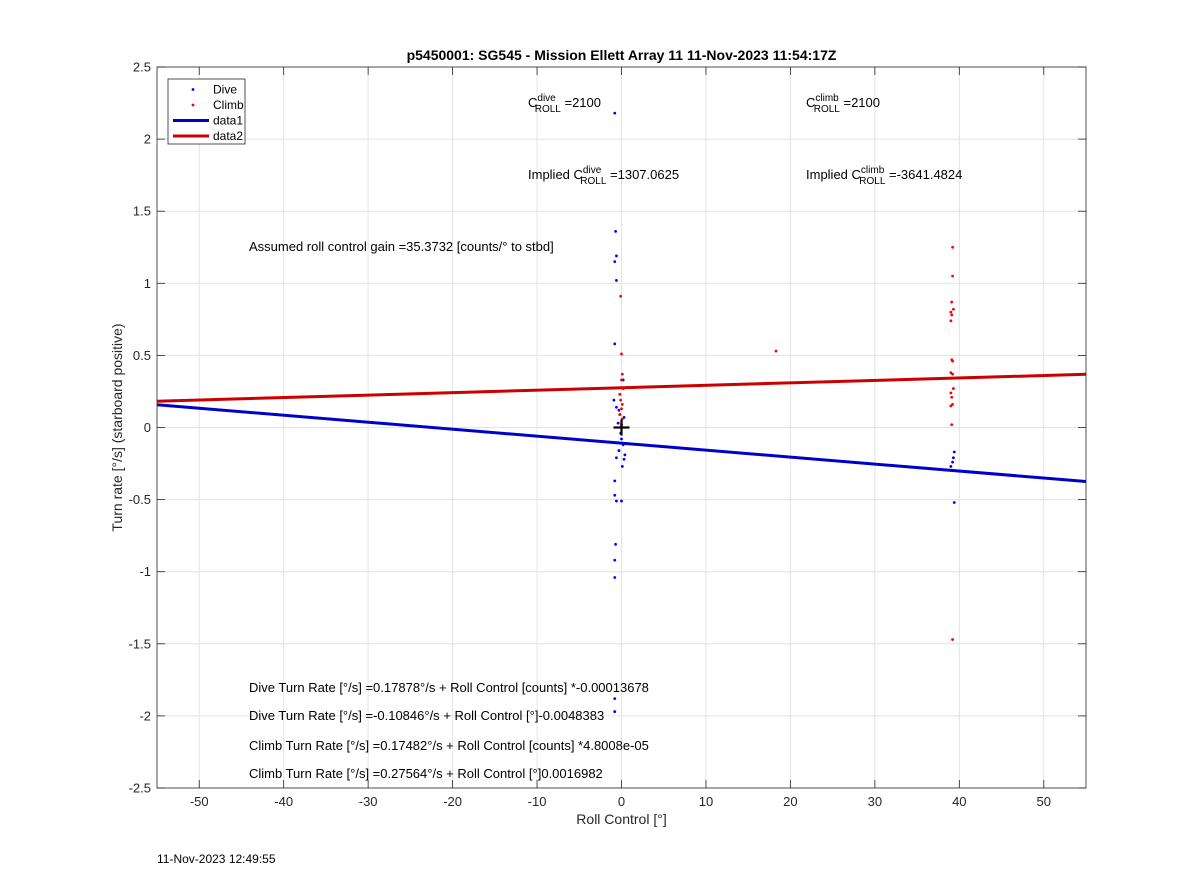  What do you see at coordinates (147, 283) in the screenshot?
I see `y-tick-label: 1` at bounding box center [147, 283].